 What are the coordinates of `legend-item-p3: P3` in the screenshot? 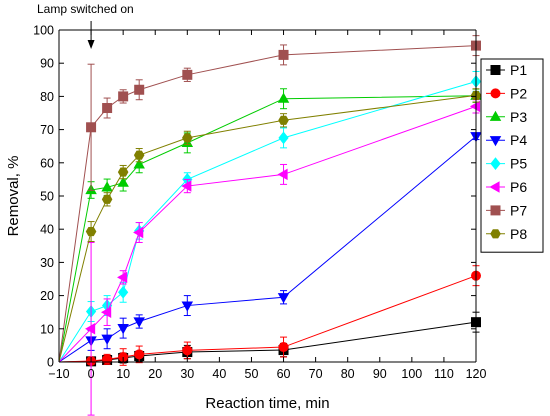 It's located at (506, 117).